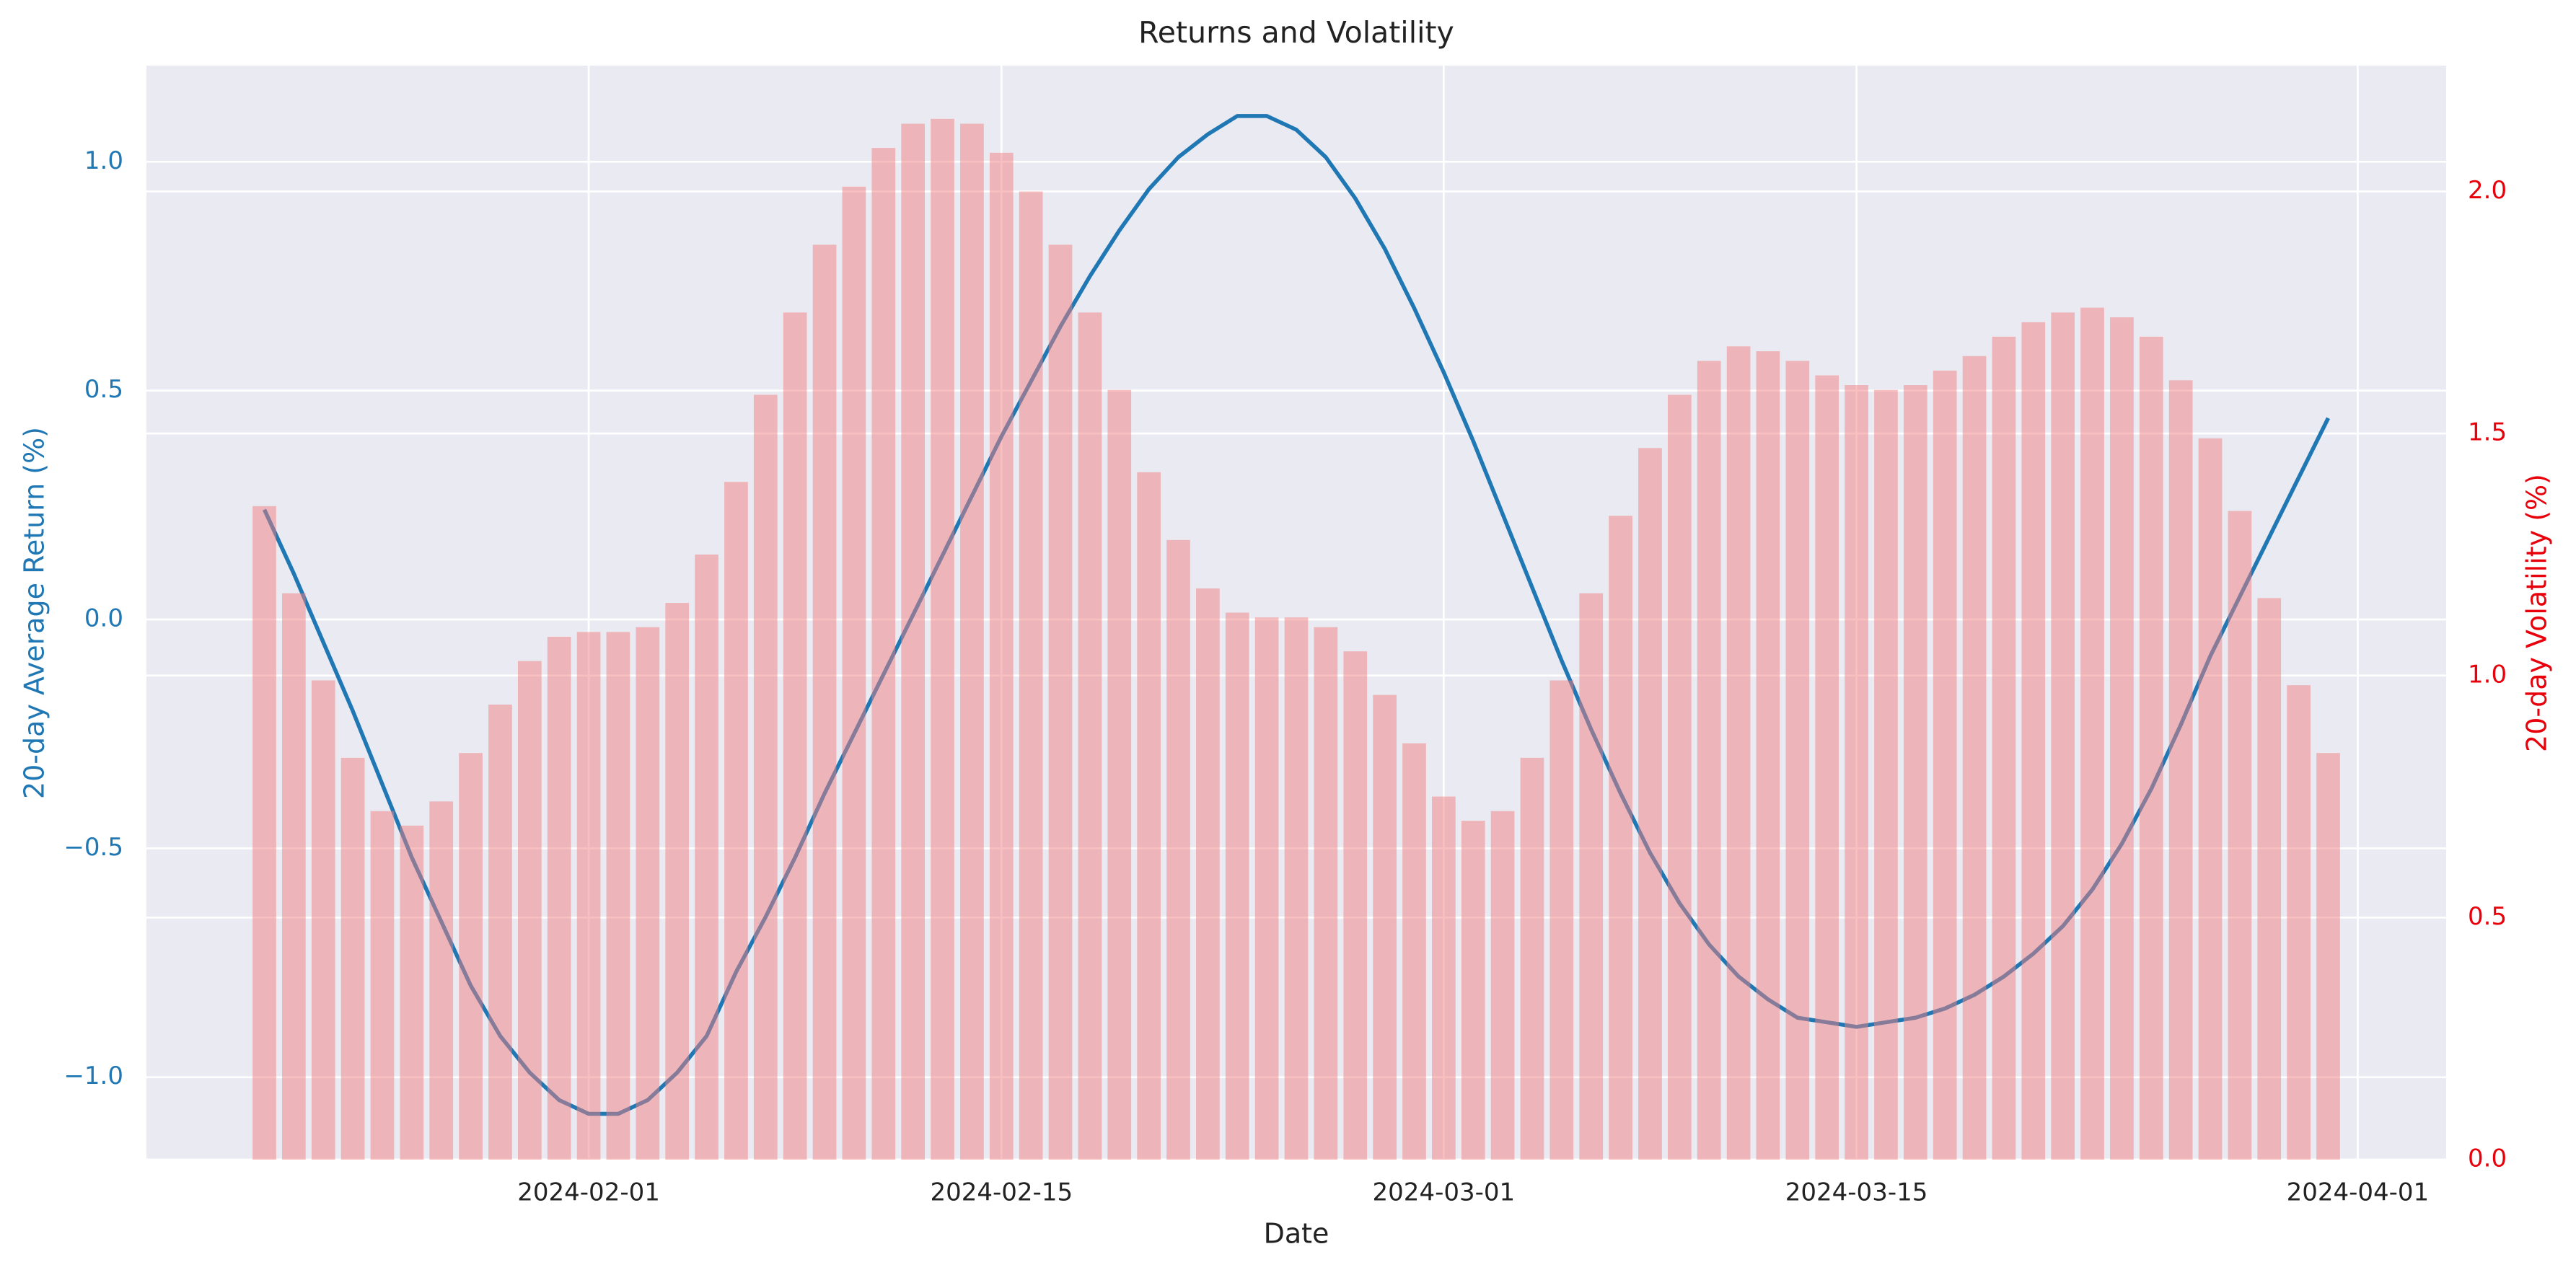 This screenshot has width=2576, height=1275. I want to click on x-tick-label: 2024-02-01, so click(588, 1192).